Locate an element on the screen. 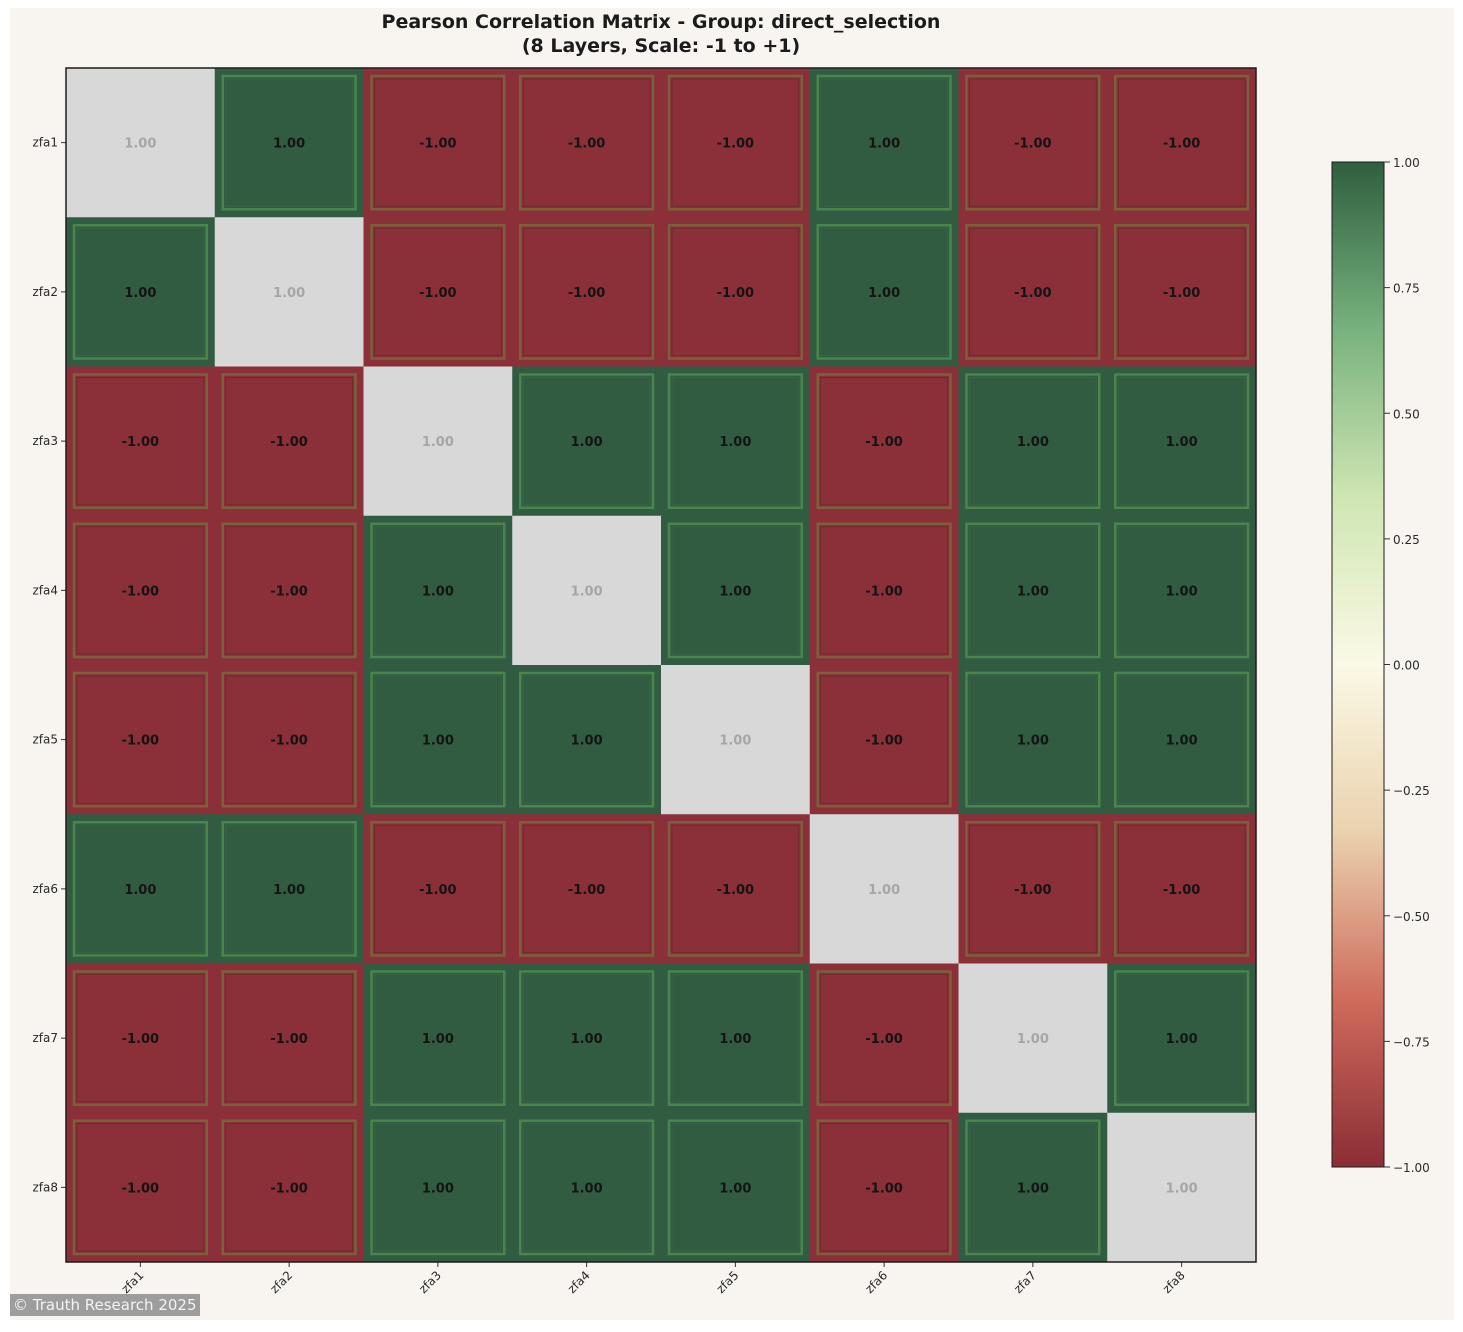 The width and height of the screenshot is (1463, 1332). heatmap-cell-zfa1-zfa5 is located at coordinates (736, 143).